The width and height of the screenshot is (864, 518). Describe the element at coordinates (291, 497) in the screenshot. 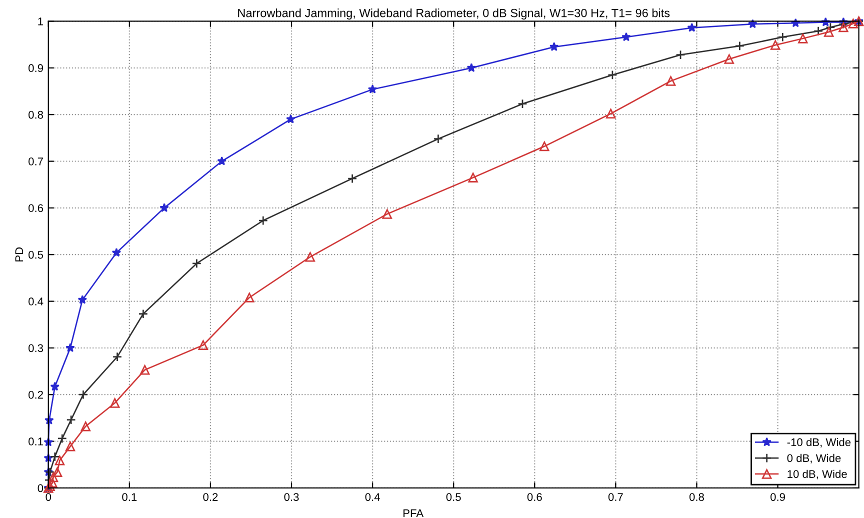

I see `x-tick-label: 0.3` at that location.